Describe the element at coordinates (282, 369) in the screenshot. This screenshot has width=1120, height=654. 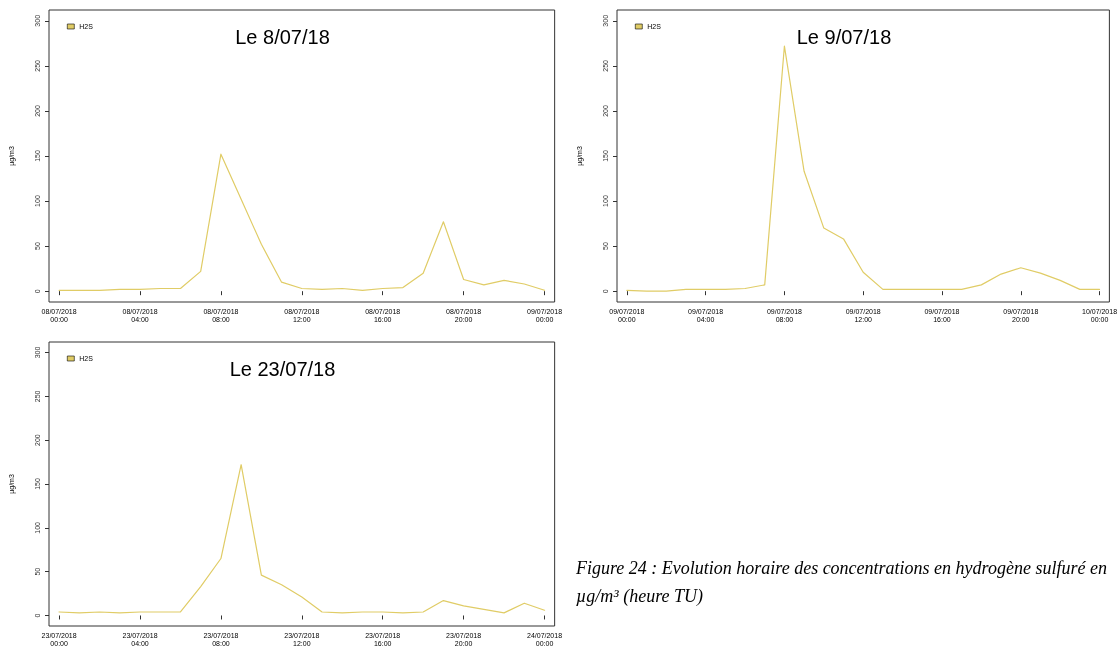
I see `text: Le 23/07/18` at that location.